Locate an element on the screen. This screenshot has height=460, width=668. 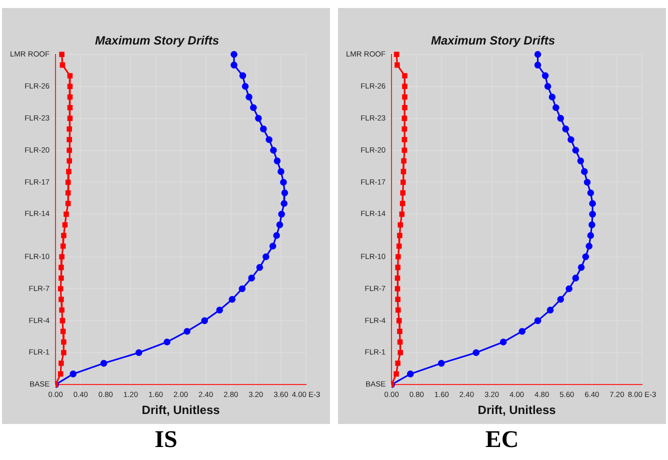
text: EC is located at coordinates (502, 440).